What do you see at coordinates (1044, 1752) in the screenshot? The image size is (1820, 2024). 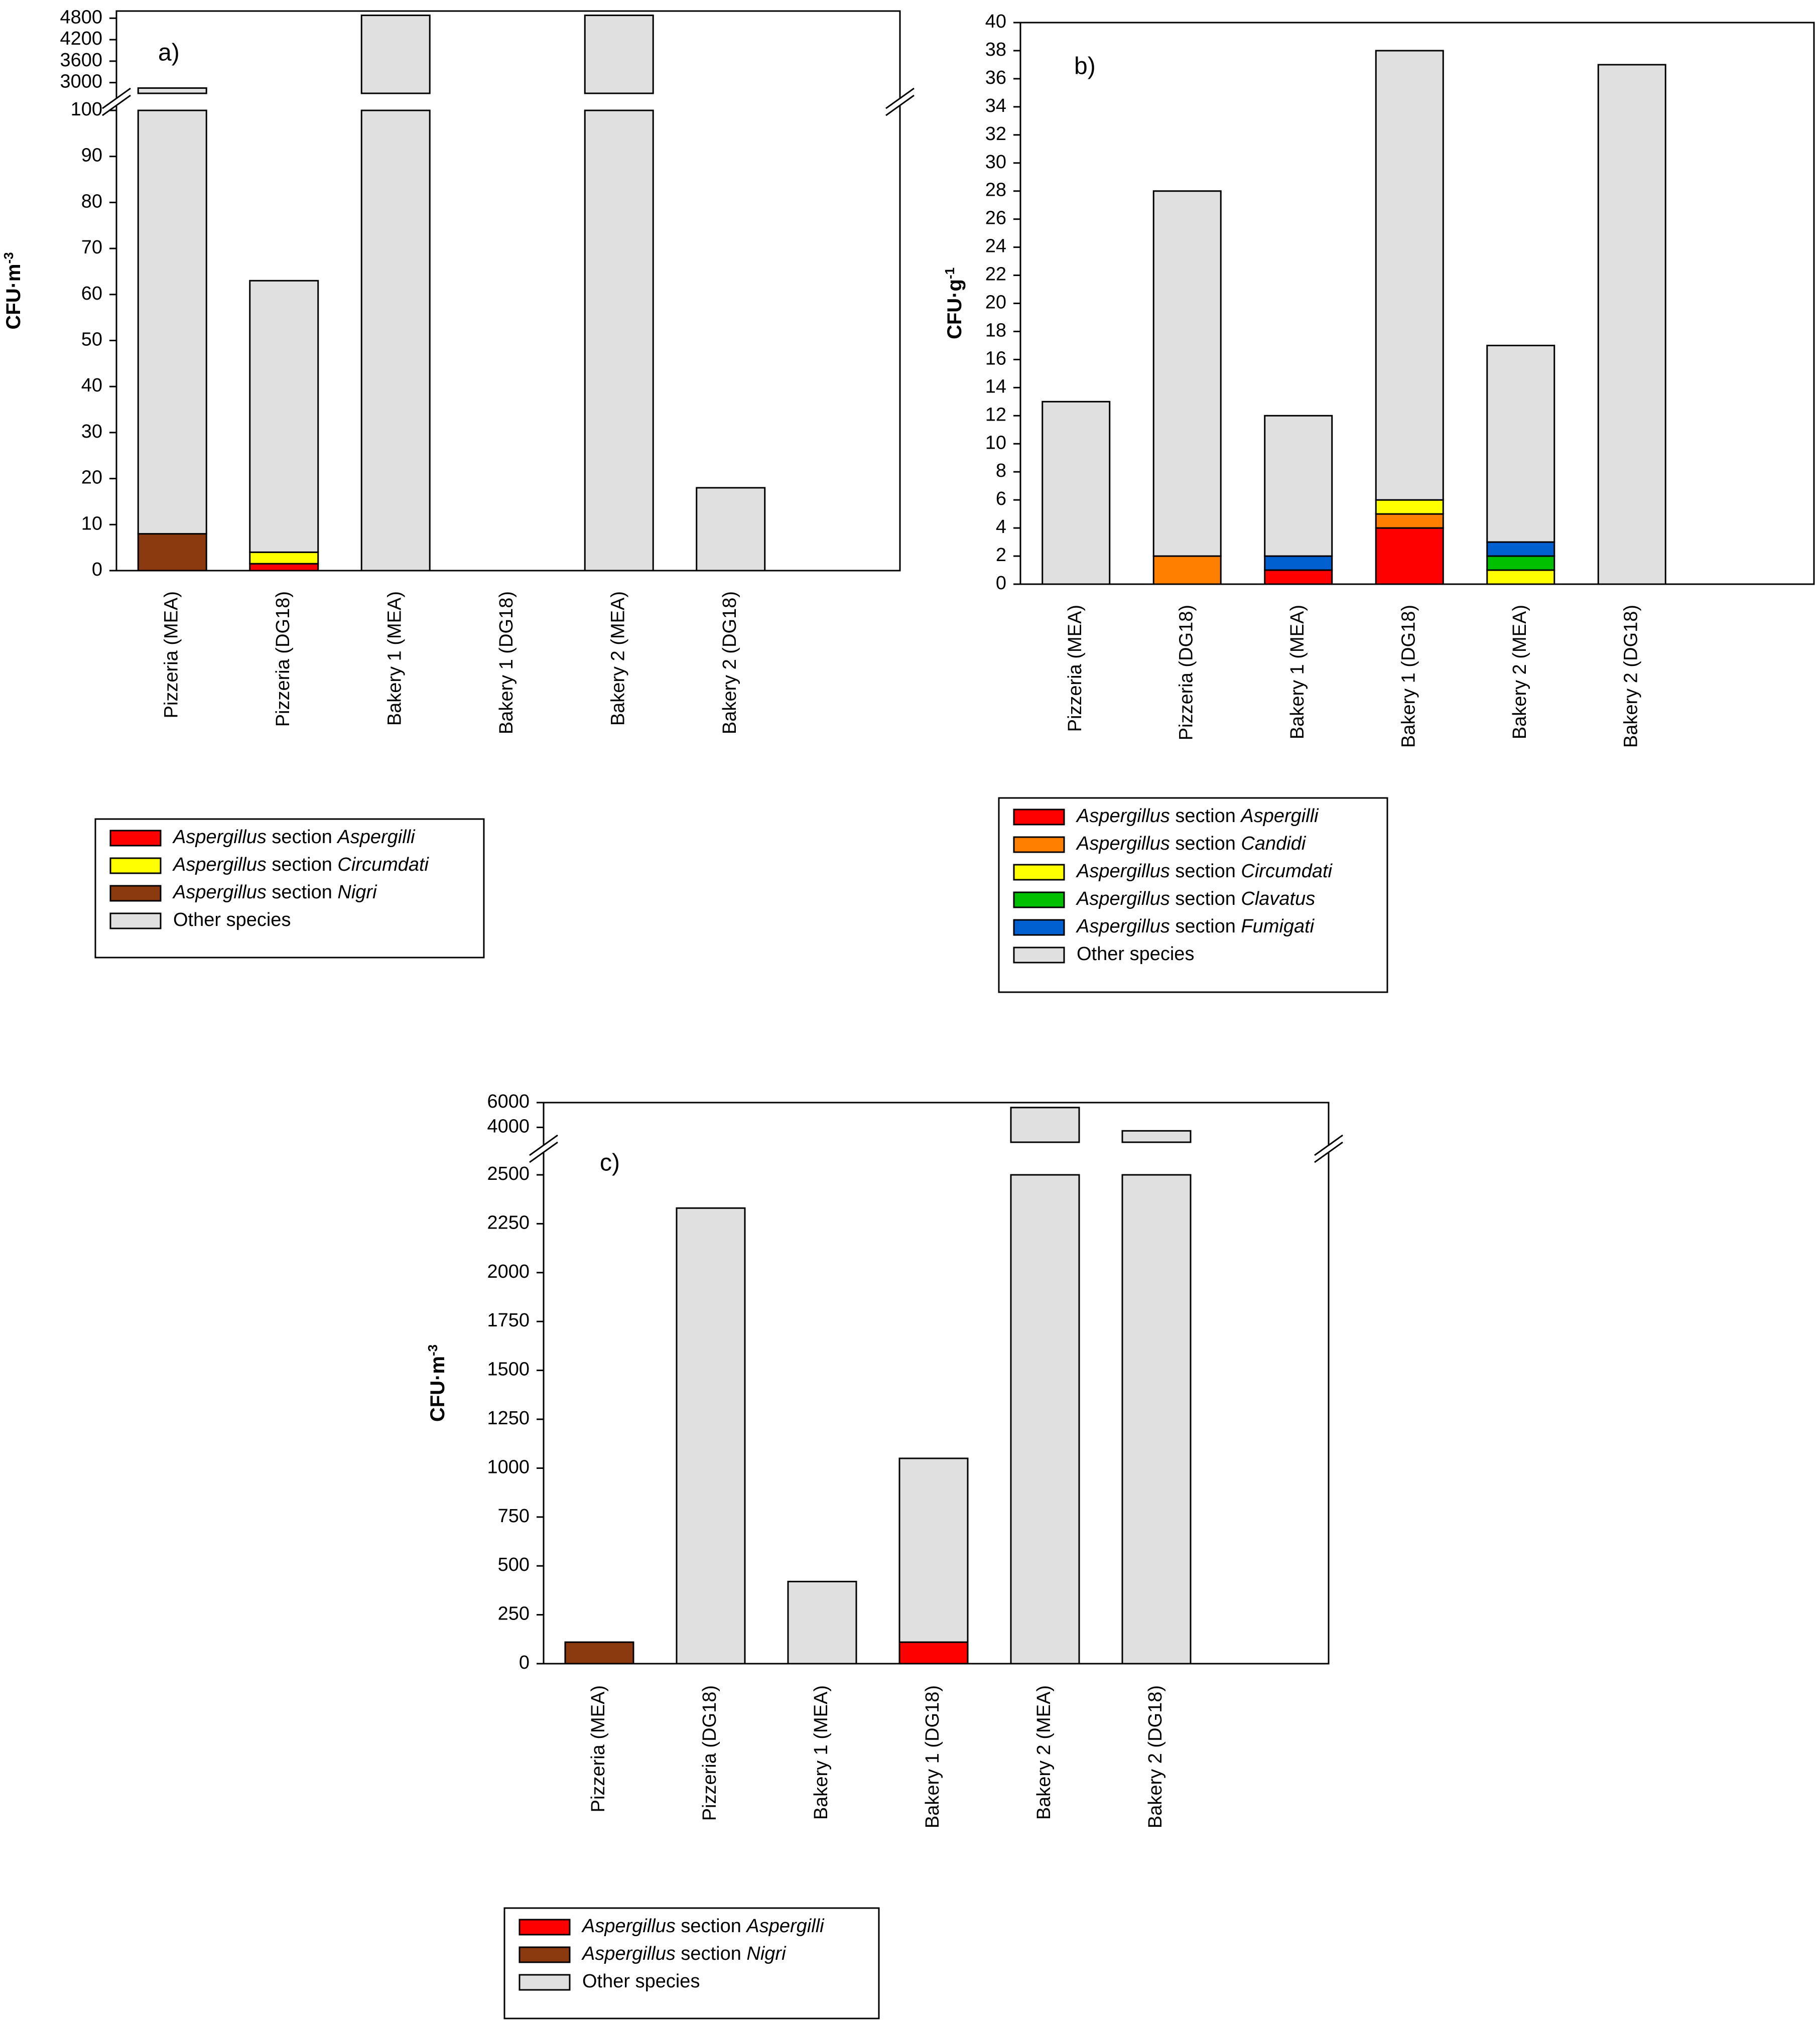 I see `category-label: Bakery 2 (MEA)` at bounding box center [1044, 1752].